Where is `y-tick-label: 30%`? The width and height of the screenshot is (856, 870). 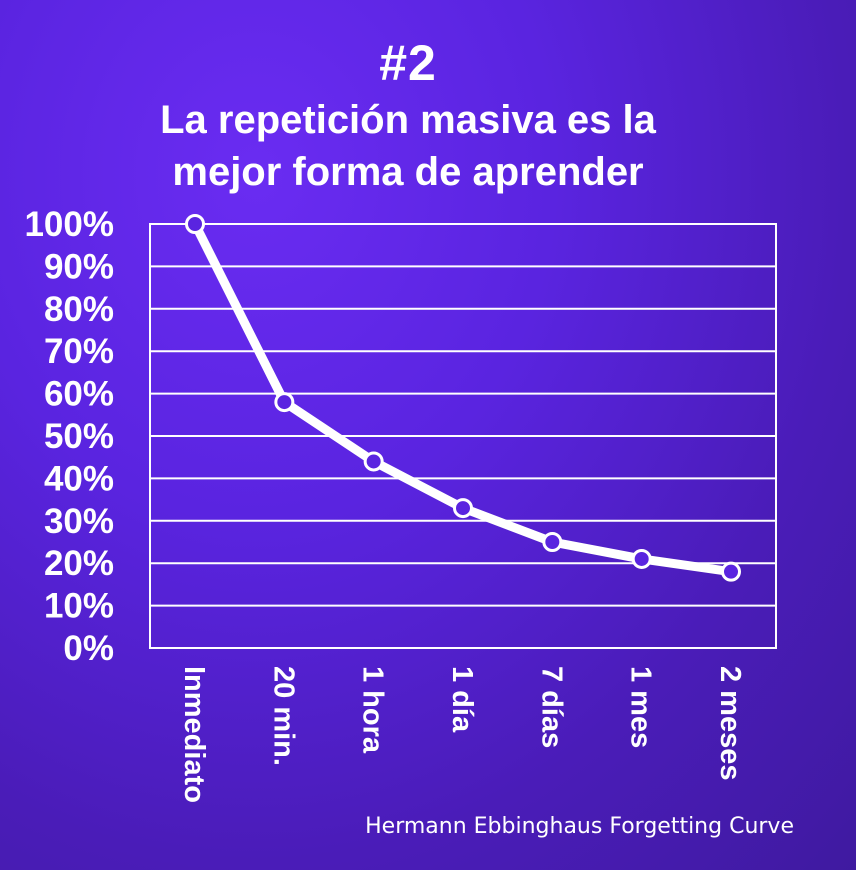 y-tick-label: 30% is located at coordinates (79, 521).